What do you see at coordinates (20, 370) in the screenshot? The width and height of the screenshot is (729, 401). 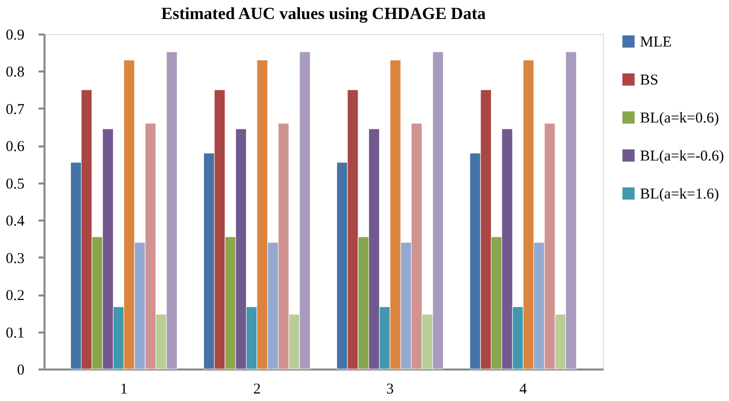 I see `y-tick-label: 0` at bounding box center [20, 370].